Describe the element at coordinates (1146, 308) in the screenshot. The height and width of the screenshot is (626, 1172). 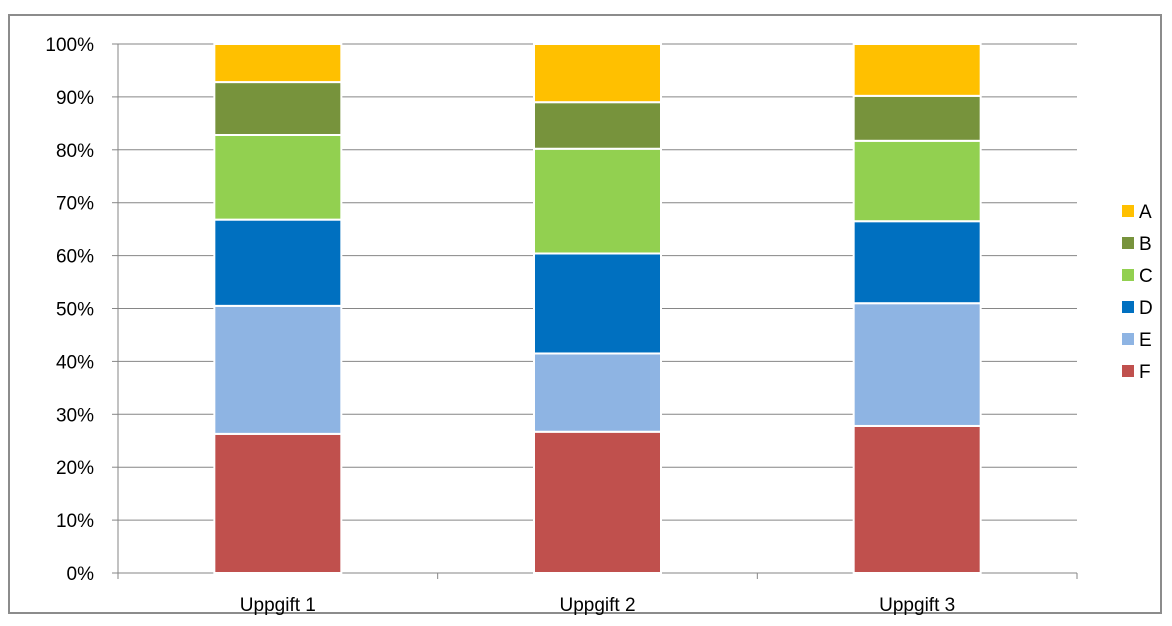
I see `legend-label-d: D` at that location.